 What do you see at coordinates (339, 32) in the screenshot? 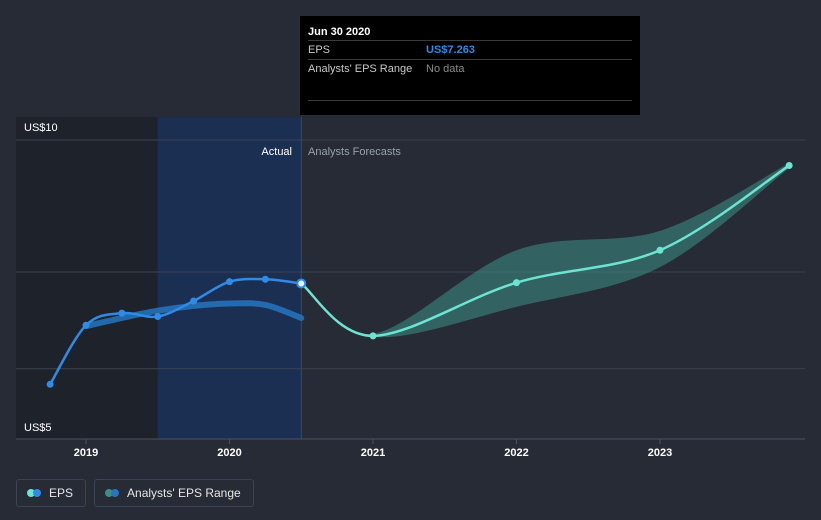
I see `tooltip-date: Jun 30 2020` at bounding box center [339, 32].